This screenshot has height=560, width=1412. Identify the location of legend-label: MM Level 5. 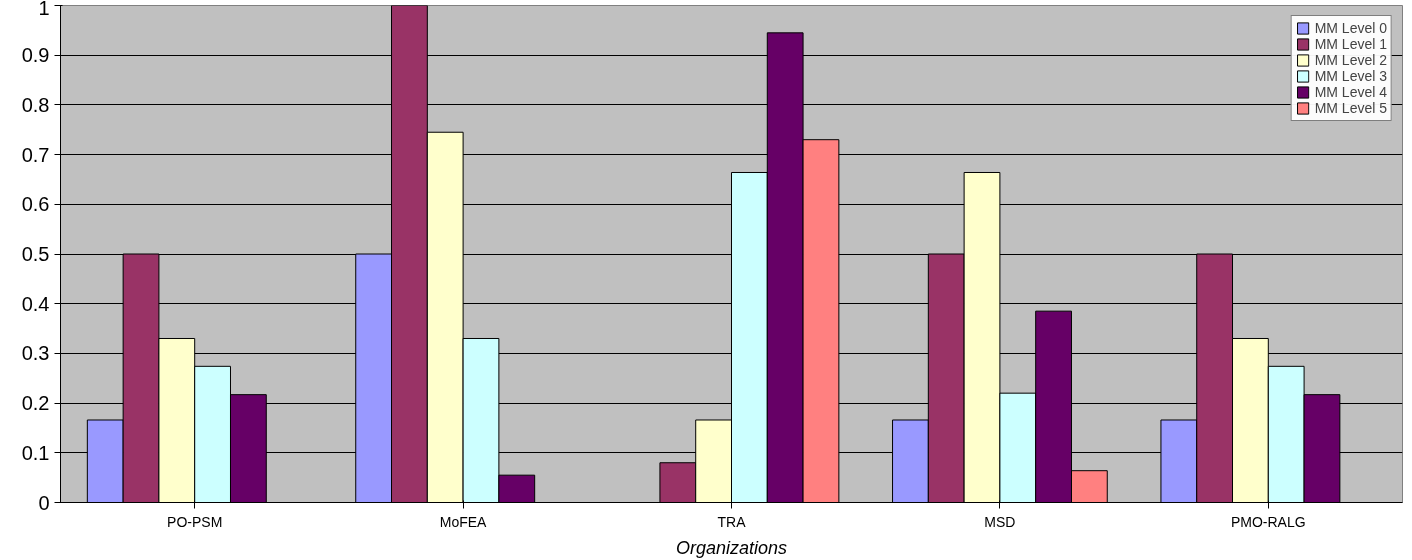
(1350, 108).